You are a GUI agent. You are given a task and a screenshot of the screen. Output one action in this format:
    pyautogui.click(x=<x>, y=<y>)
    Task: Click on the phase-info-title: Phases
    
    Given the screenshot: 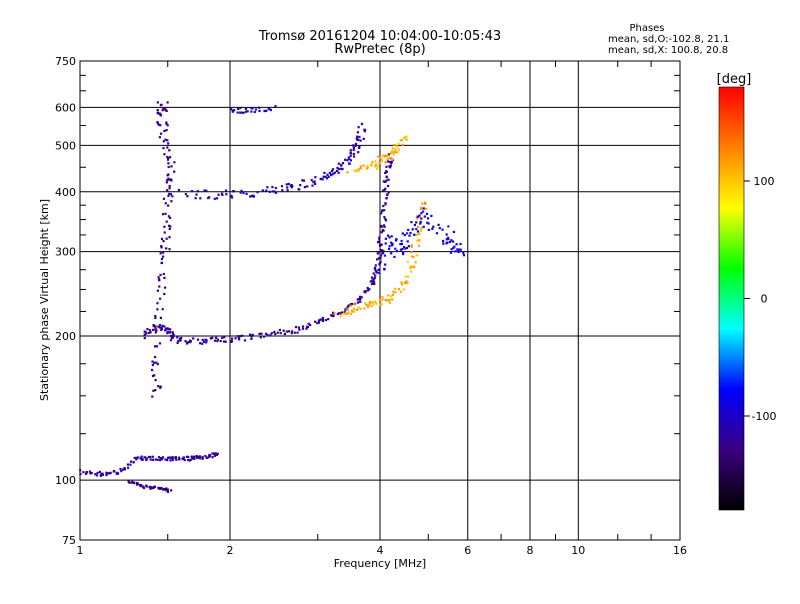 What is the action you would take?
    pyautogui.click(x=646, y=28)
    